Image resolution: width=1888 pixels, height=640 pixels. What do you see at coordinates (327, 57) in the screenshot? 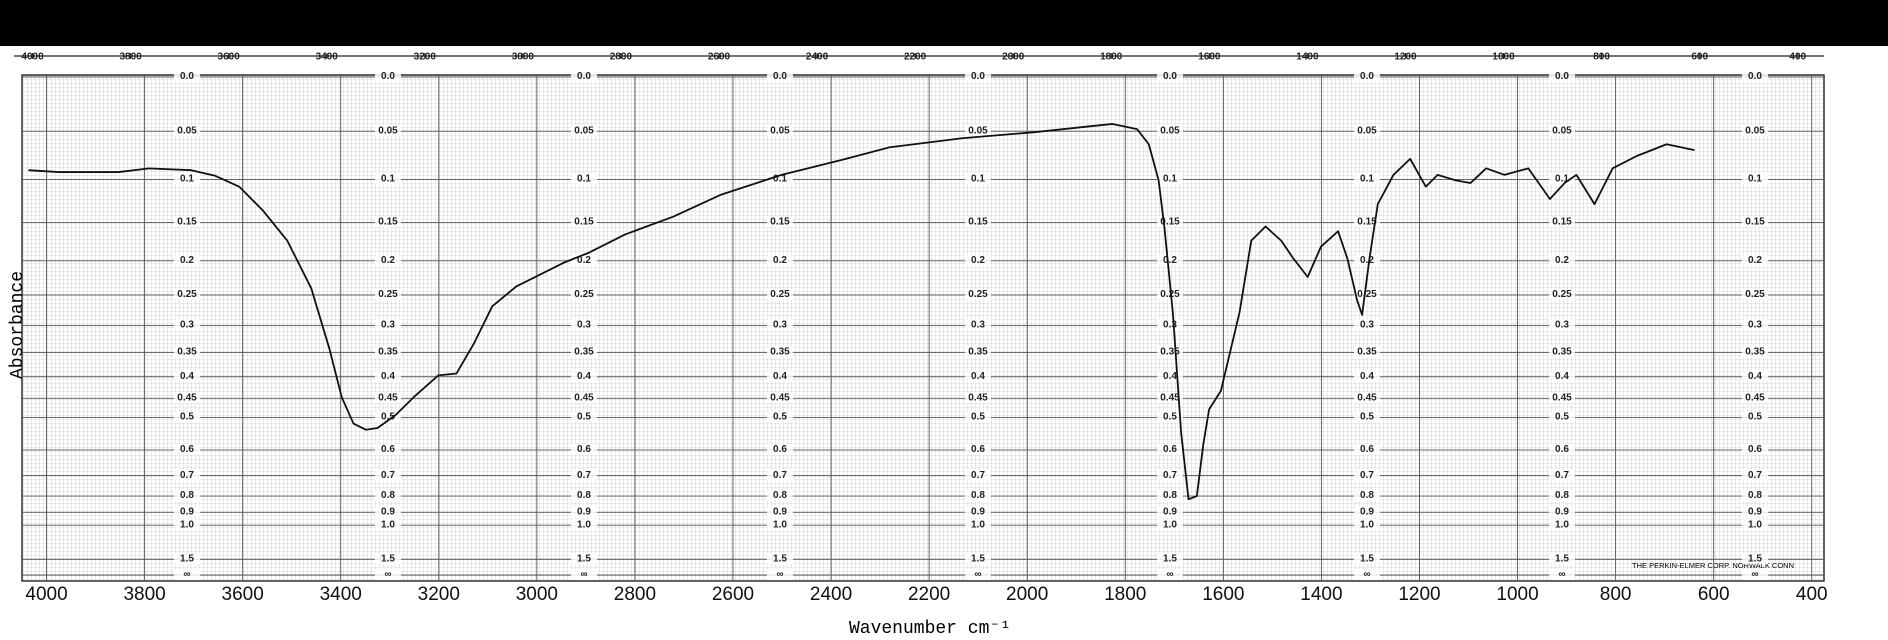
I see `top-tick-label: 3400` at bounding box center [327, 57].